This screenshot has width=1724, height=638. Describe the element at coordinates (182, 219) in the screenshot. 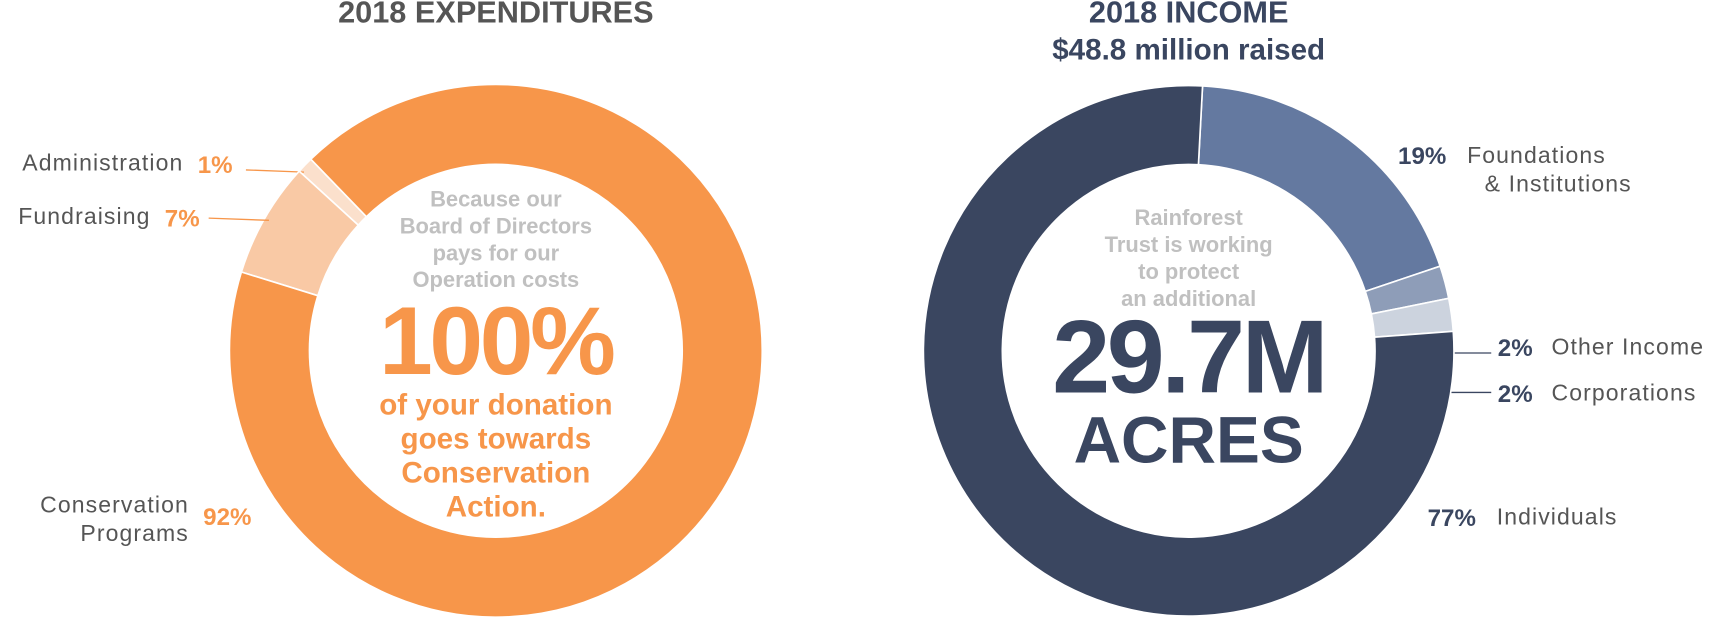

I see `slice-value-label: 7%` at that location.